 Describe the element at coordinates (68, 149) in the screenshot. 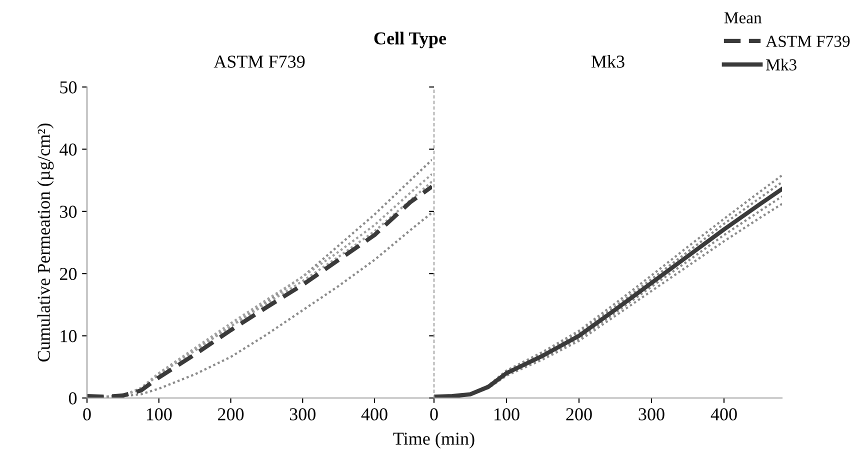

I see `y-tick-label: 40` at that location.